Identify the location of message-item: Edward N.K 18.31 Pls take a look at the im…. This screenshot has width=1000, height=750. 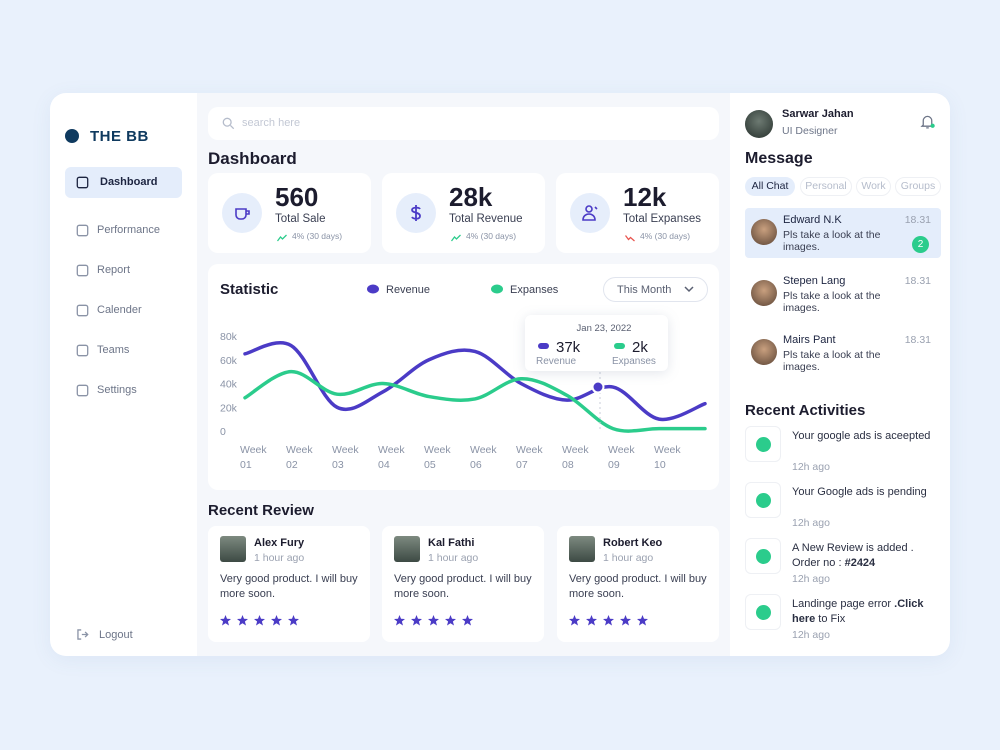
(843, 233).